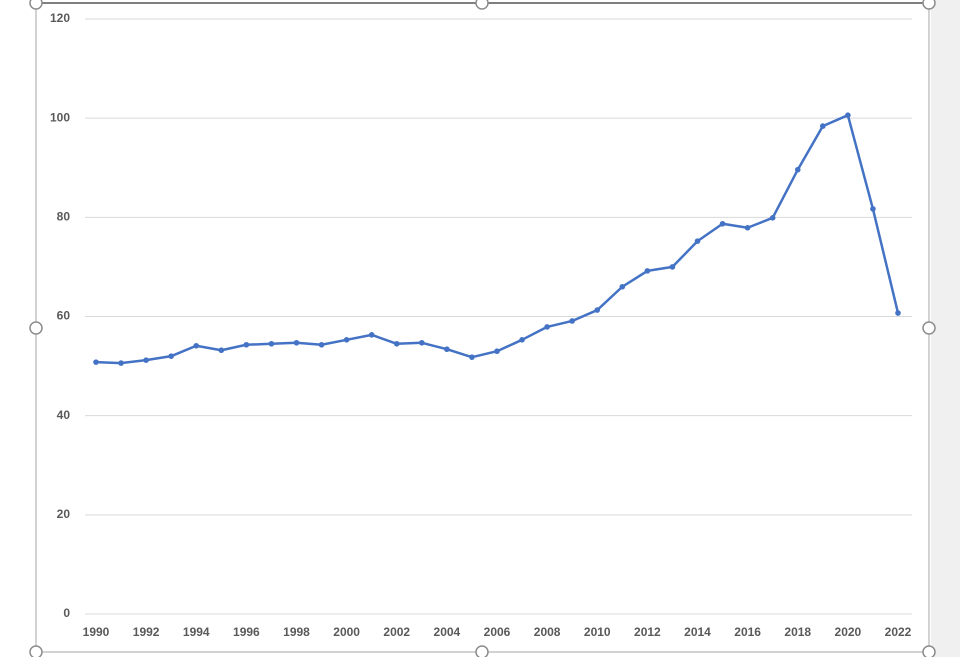 Image resolution: width=960 pixels, height=657 pixels. I want to click on y-tick-label: 0, so click(66, 613).